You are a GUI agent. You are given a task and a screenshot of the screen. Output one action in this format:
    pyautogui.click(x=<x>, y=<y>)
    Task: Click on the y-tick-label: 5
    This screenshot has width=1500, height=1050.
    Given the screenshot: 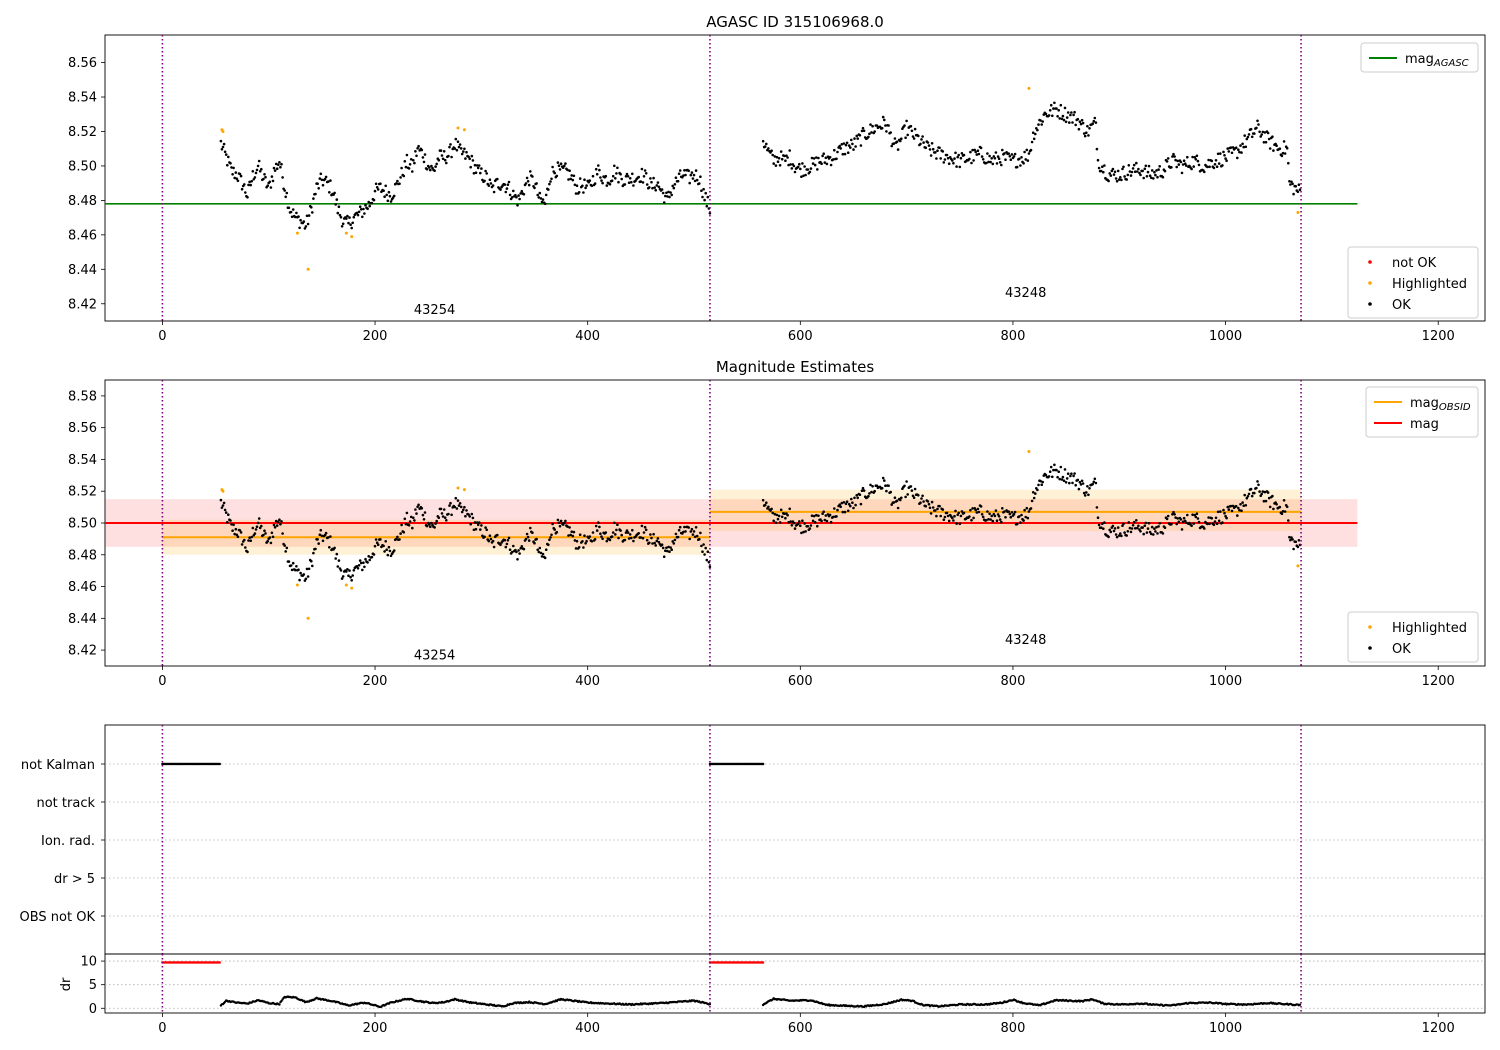 What is the action you would take?
    pyautogui.click(x=93, y=985)
    